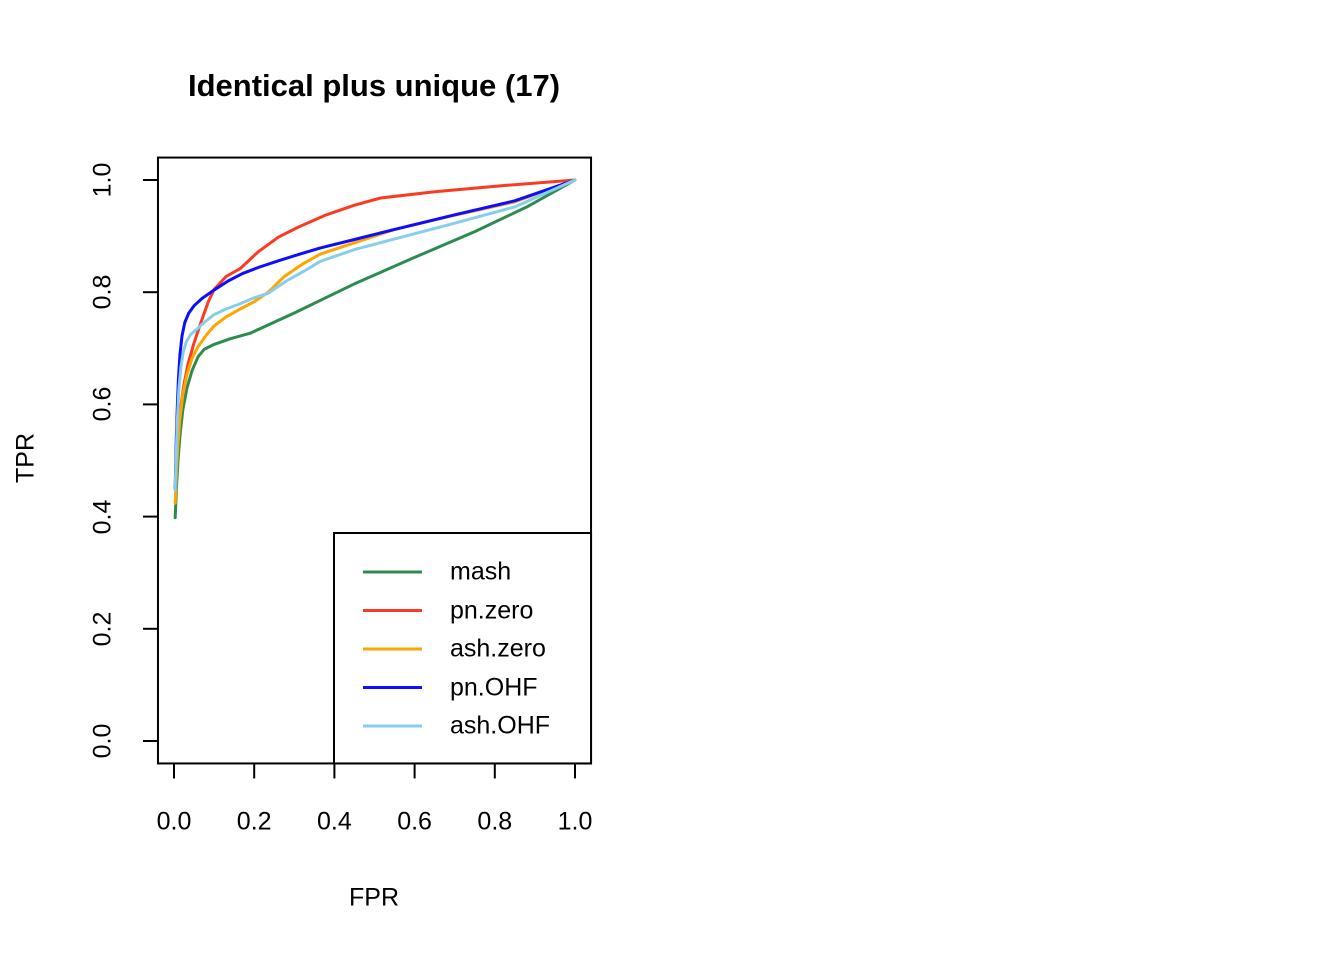 This screenshot has height=960, width=1344. Describe the element at coordinates (254, 821) in the screenshot. I see `x-tick-label: 0.2` at that location.